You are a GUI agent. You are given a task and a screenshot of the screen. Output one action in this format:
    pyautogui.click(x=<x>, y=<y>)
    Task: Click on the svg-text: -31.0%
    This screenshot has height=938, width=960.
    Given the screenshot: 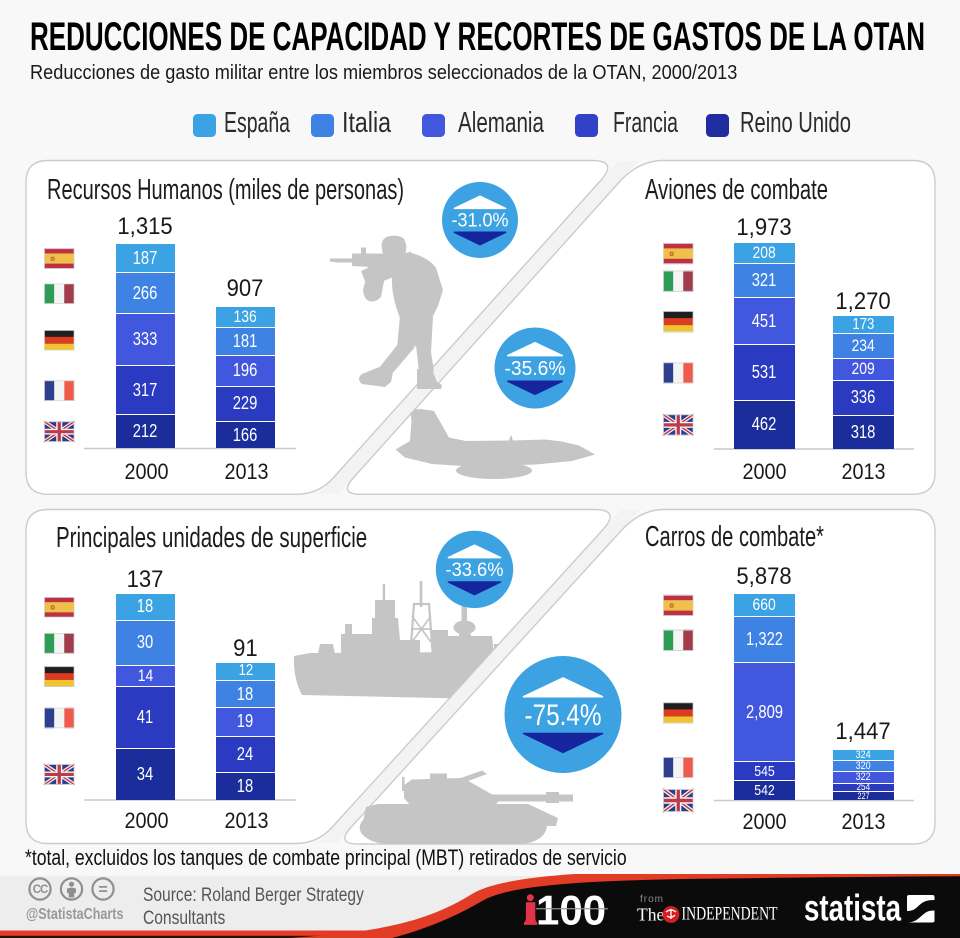 What is the action you would take?
    pyautogui.click(x=480, y=221)
    